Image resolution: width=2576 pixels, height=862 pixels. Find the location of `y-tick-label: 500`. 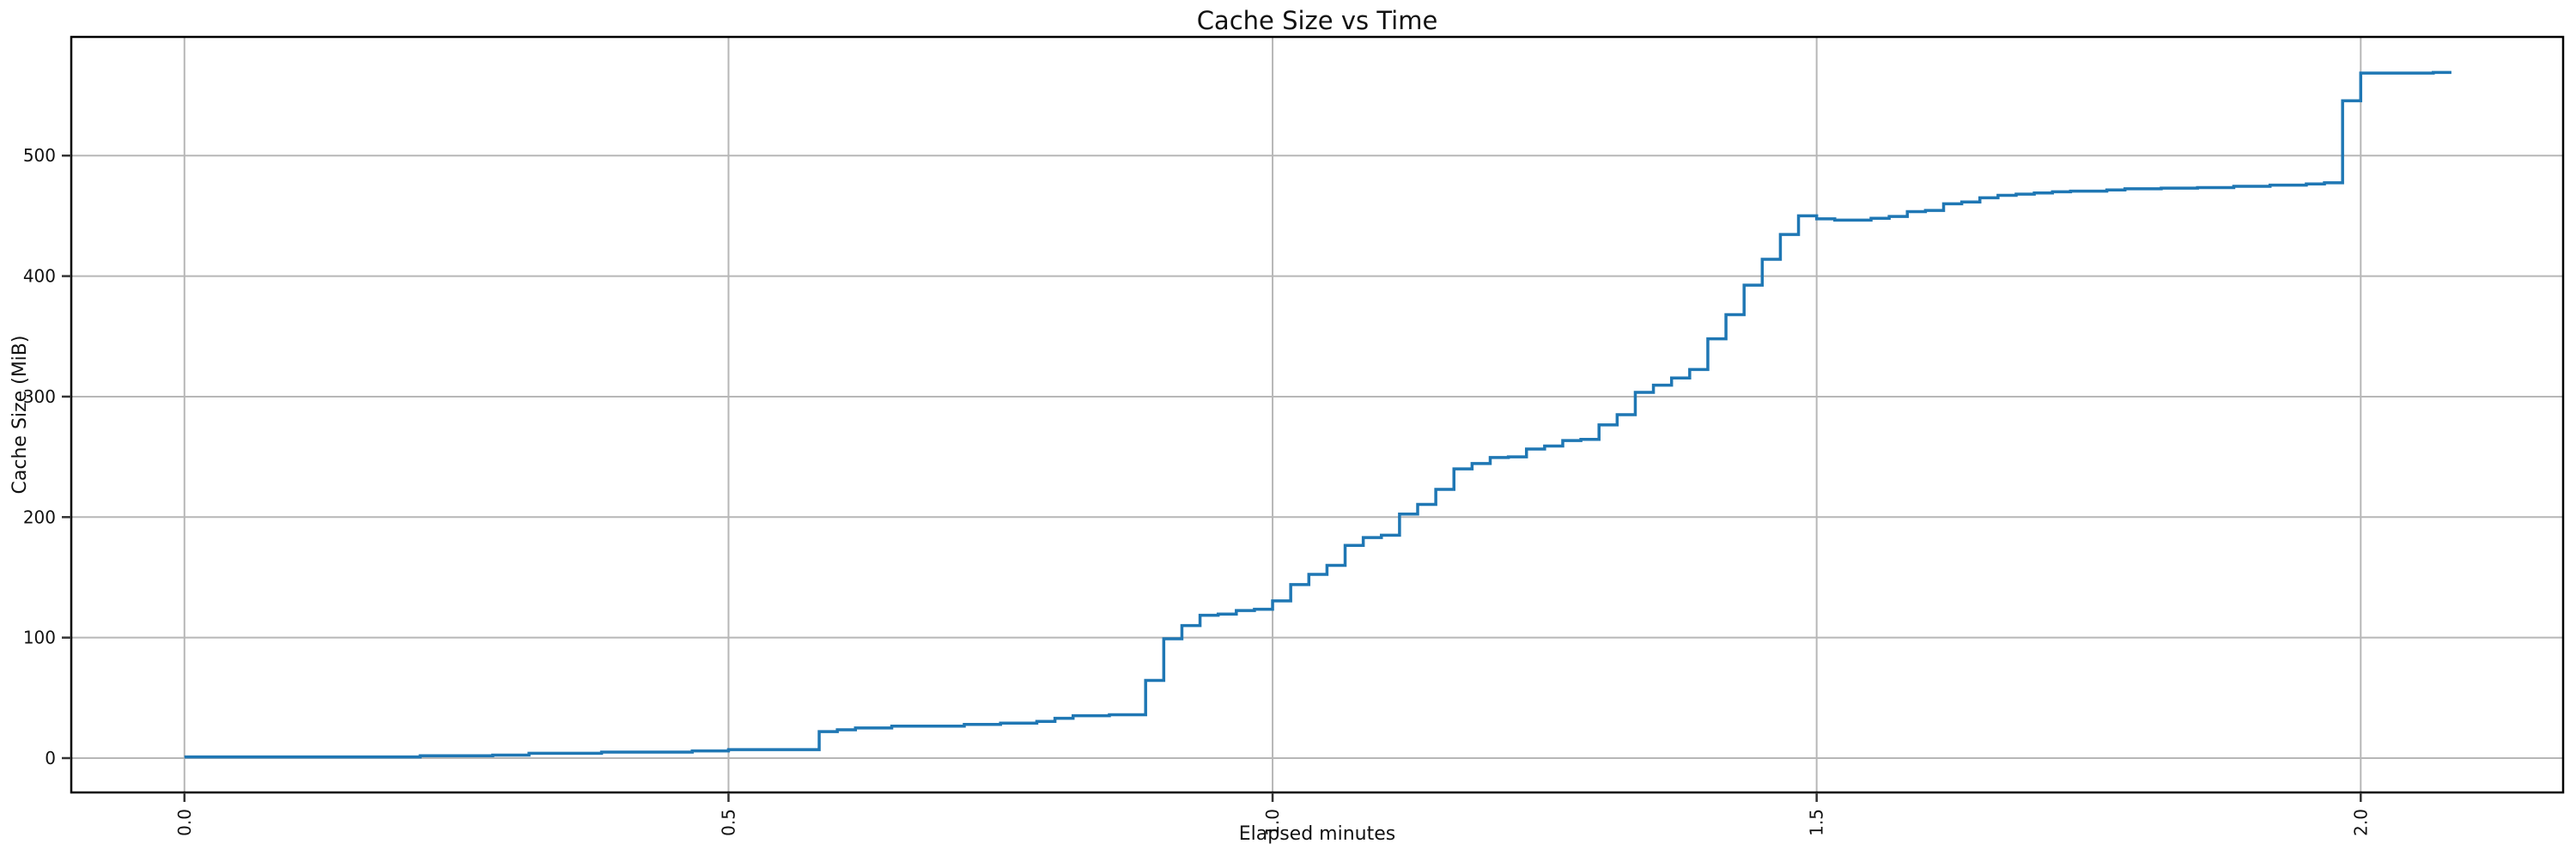

y-tick-label: 500 is located at coordinates (40, 155).